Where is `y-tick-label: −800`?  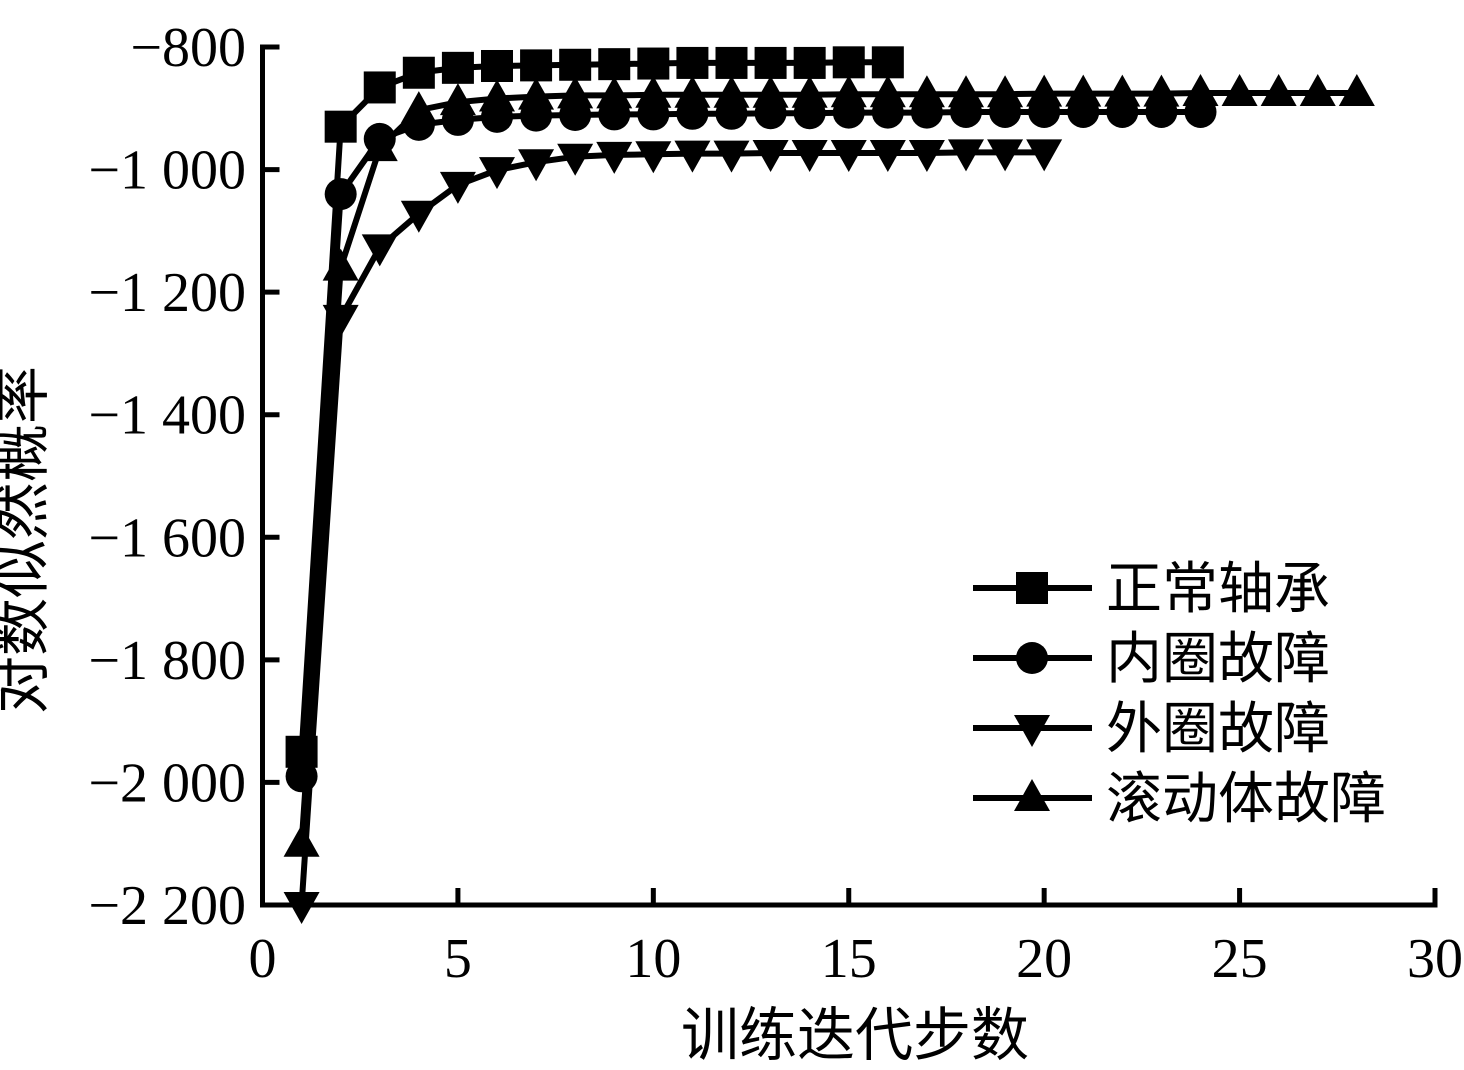
y-tick-label: −800 is located at coordinates (188, 48).